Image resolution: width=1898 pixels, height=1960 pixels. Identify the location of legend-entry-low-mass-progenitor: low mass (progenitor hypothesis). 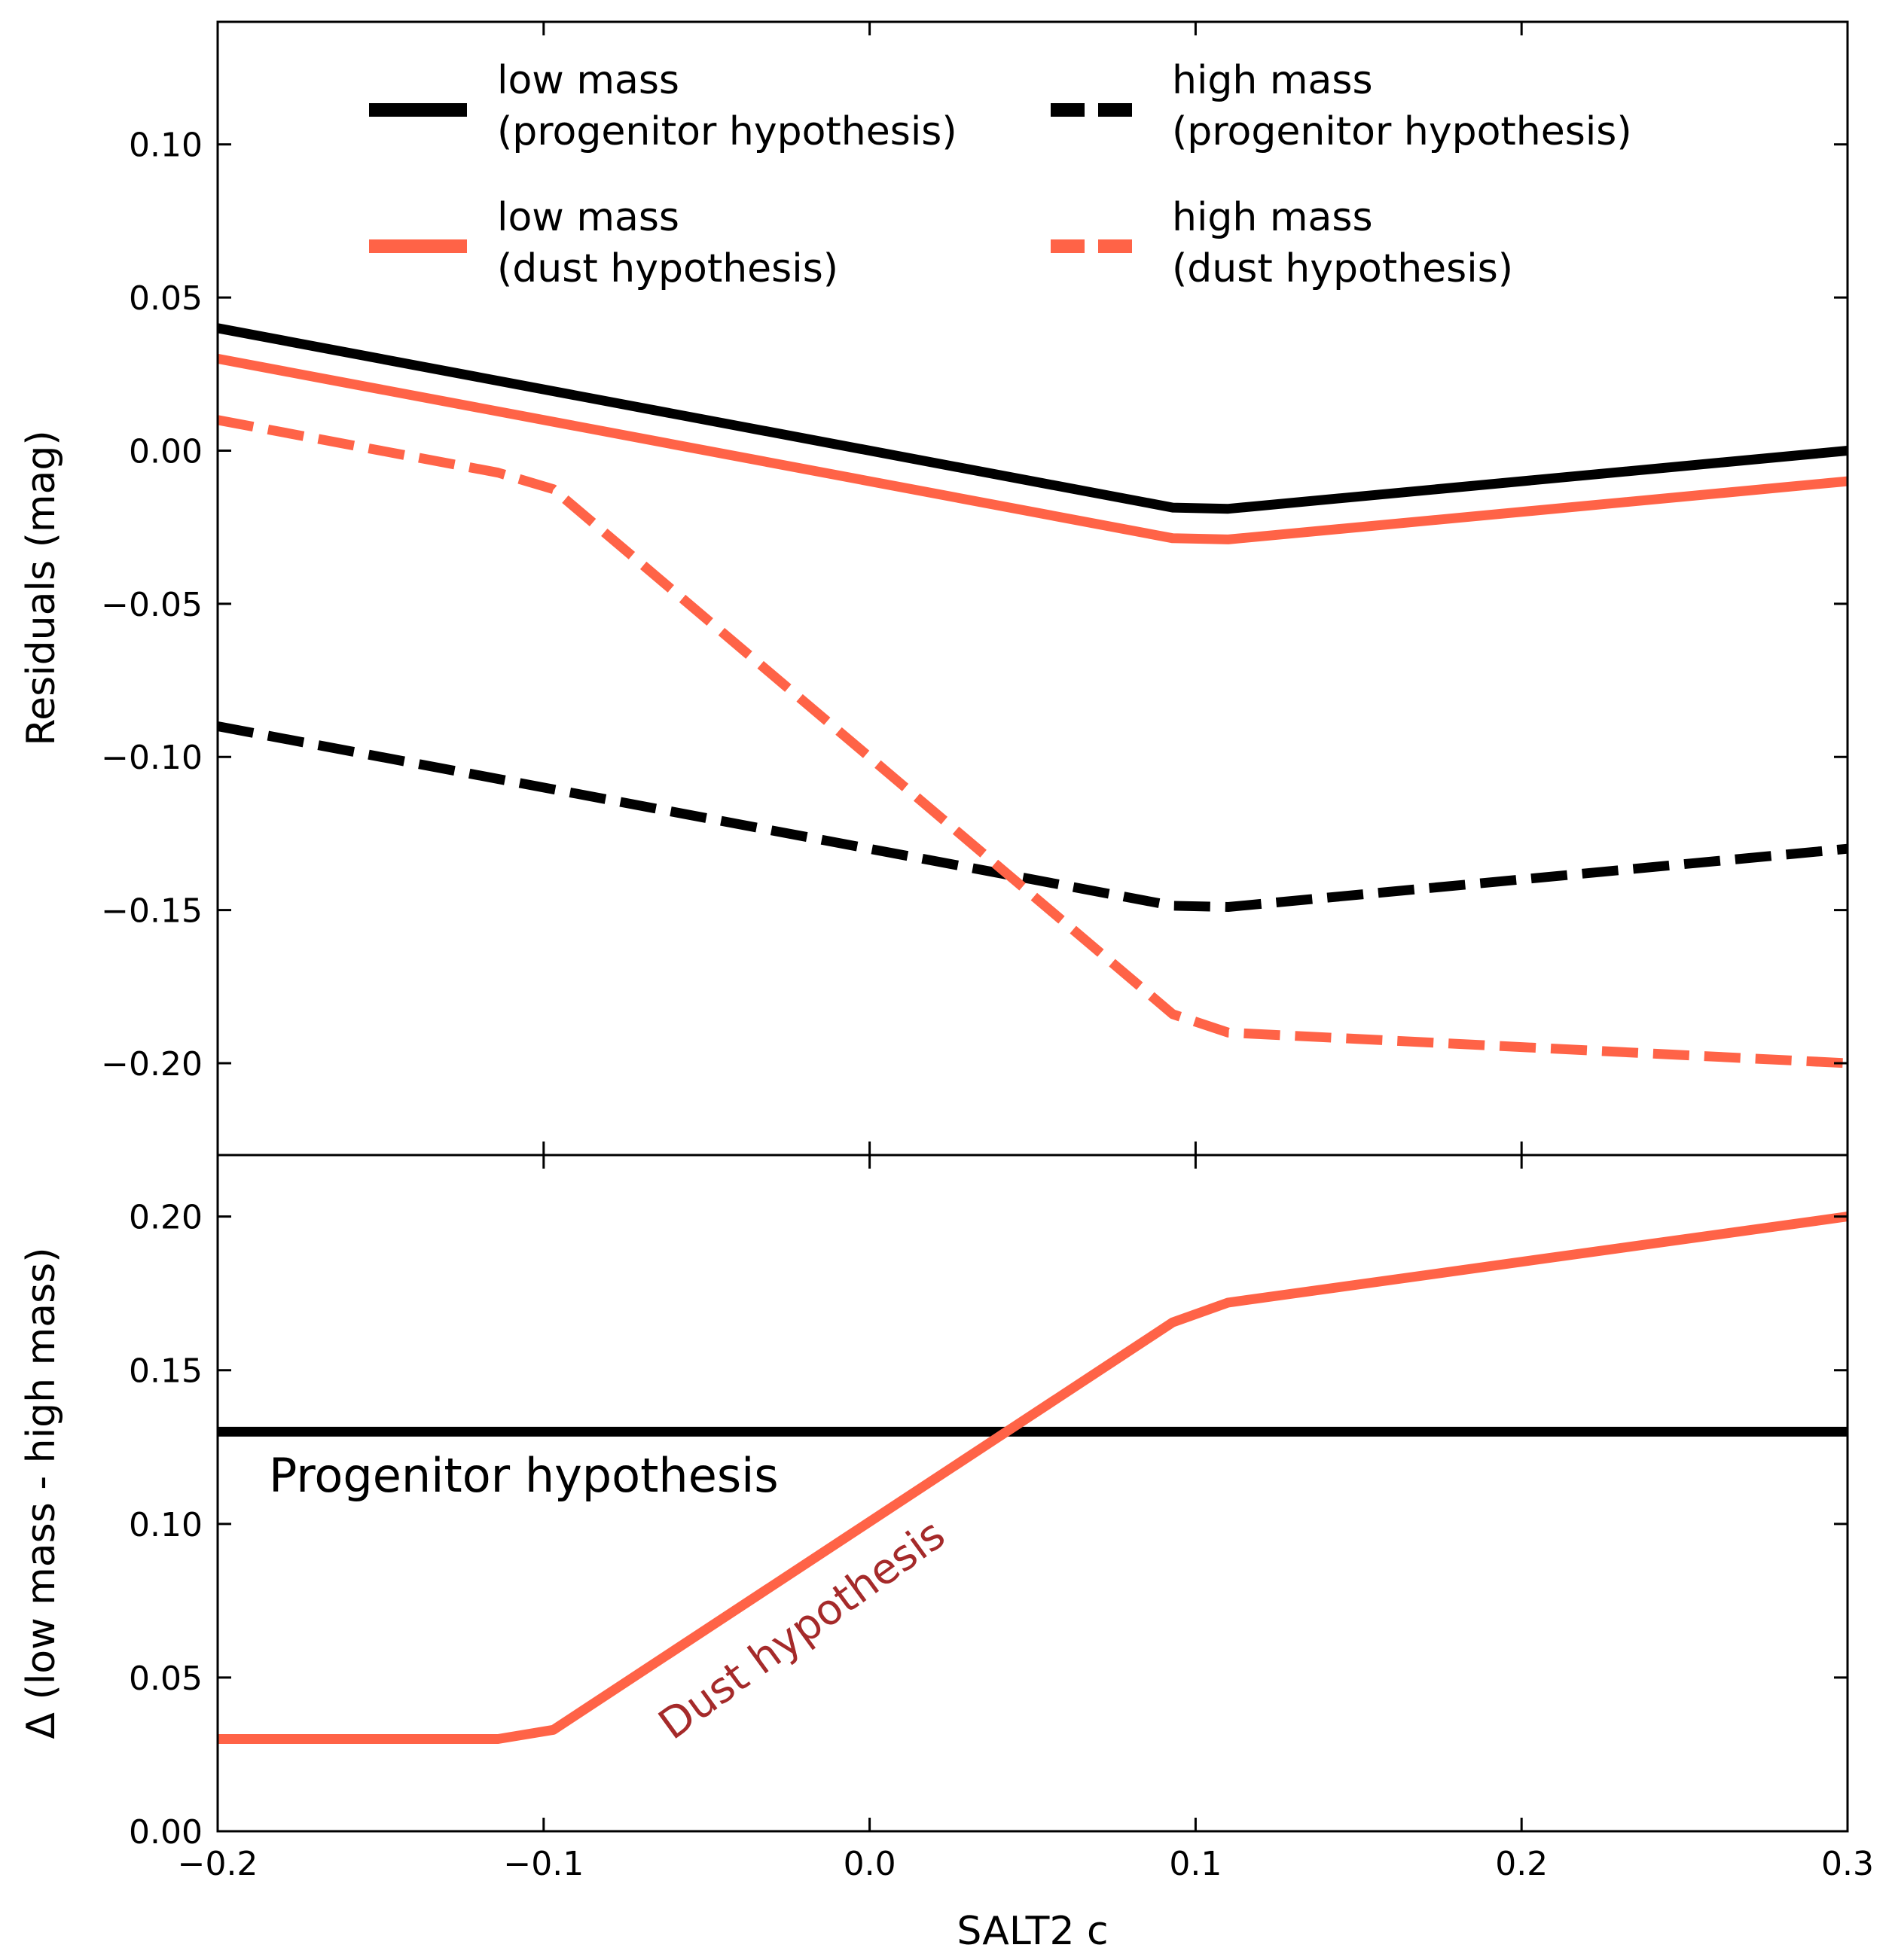
(663, 106).